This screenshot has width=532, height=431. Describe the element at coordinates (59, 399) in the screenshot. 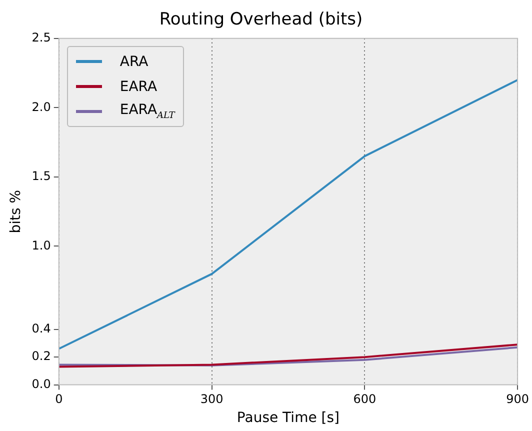

I see `x-tick-label: 0` at that location.